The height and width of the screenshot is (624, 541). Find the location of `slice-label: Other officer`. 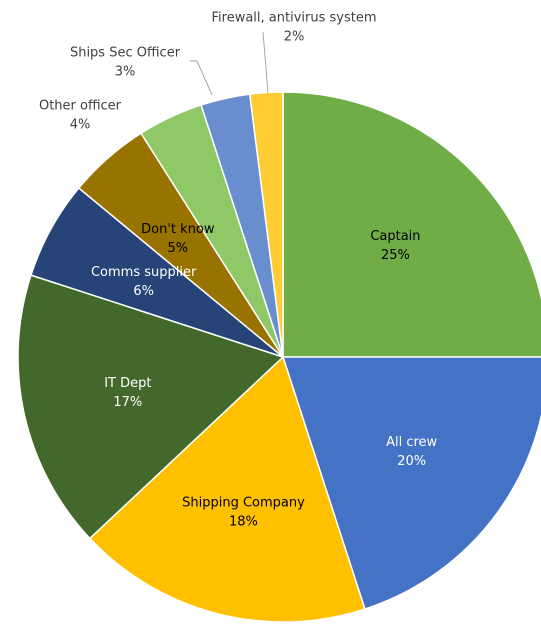

slice-label: Other officer is located at coordinates (80, 106).